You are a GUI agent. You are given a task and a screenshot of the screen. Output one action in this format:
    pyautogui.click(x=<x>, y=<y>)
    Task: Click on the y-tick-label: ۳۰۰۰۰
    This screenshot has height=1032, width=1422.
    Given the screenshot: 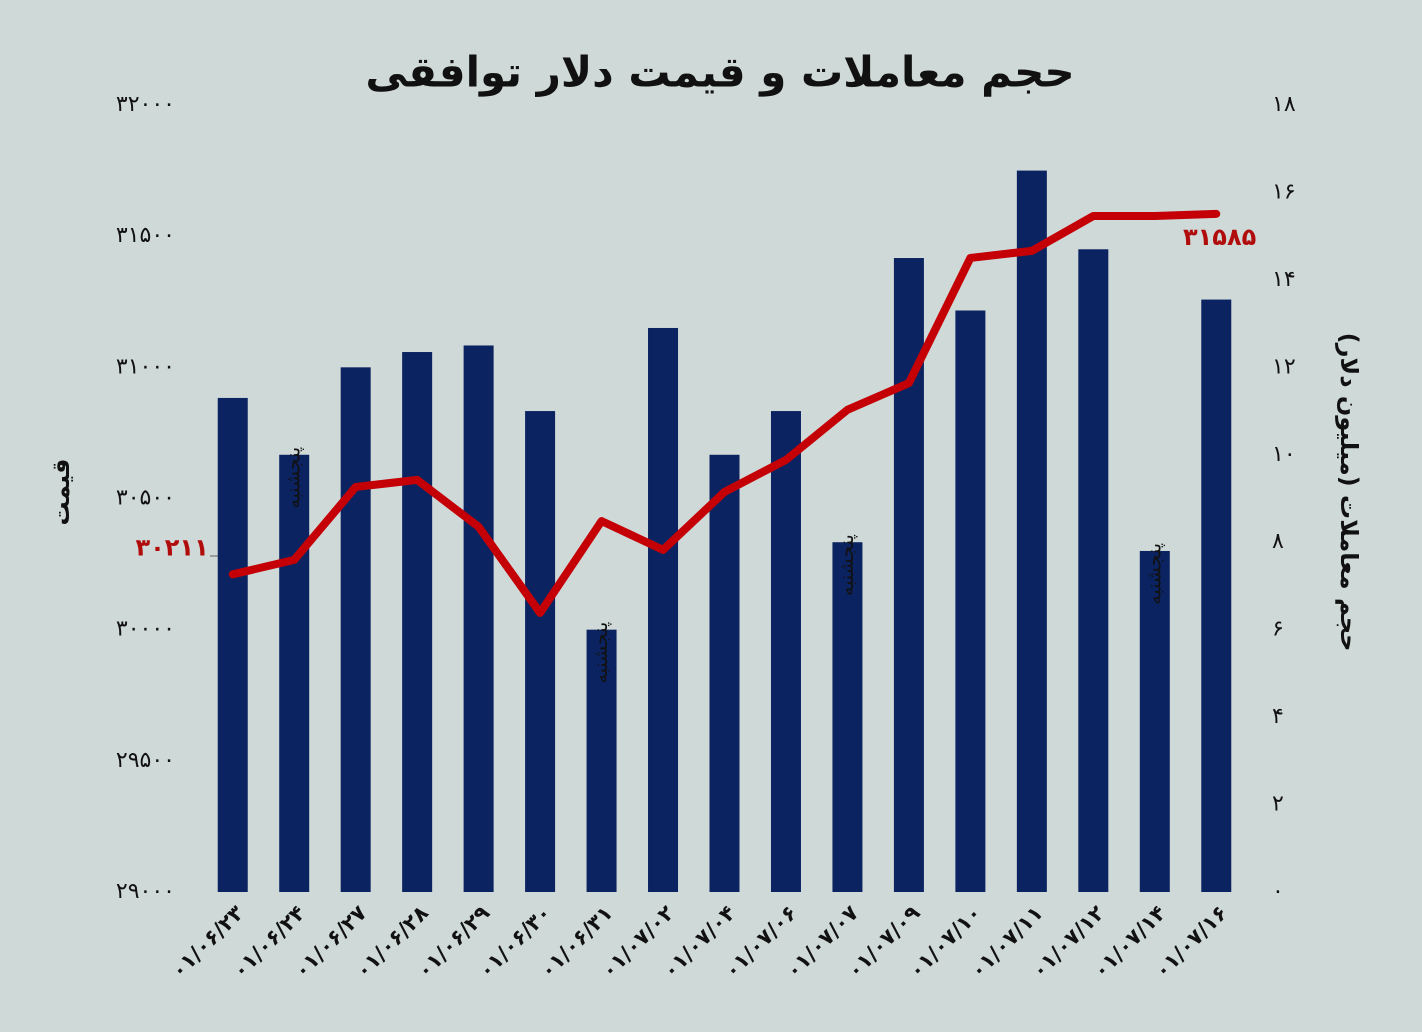 What is the action you would take?
    pyautogui.click(x=145, y=629)
    